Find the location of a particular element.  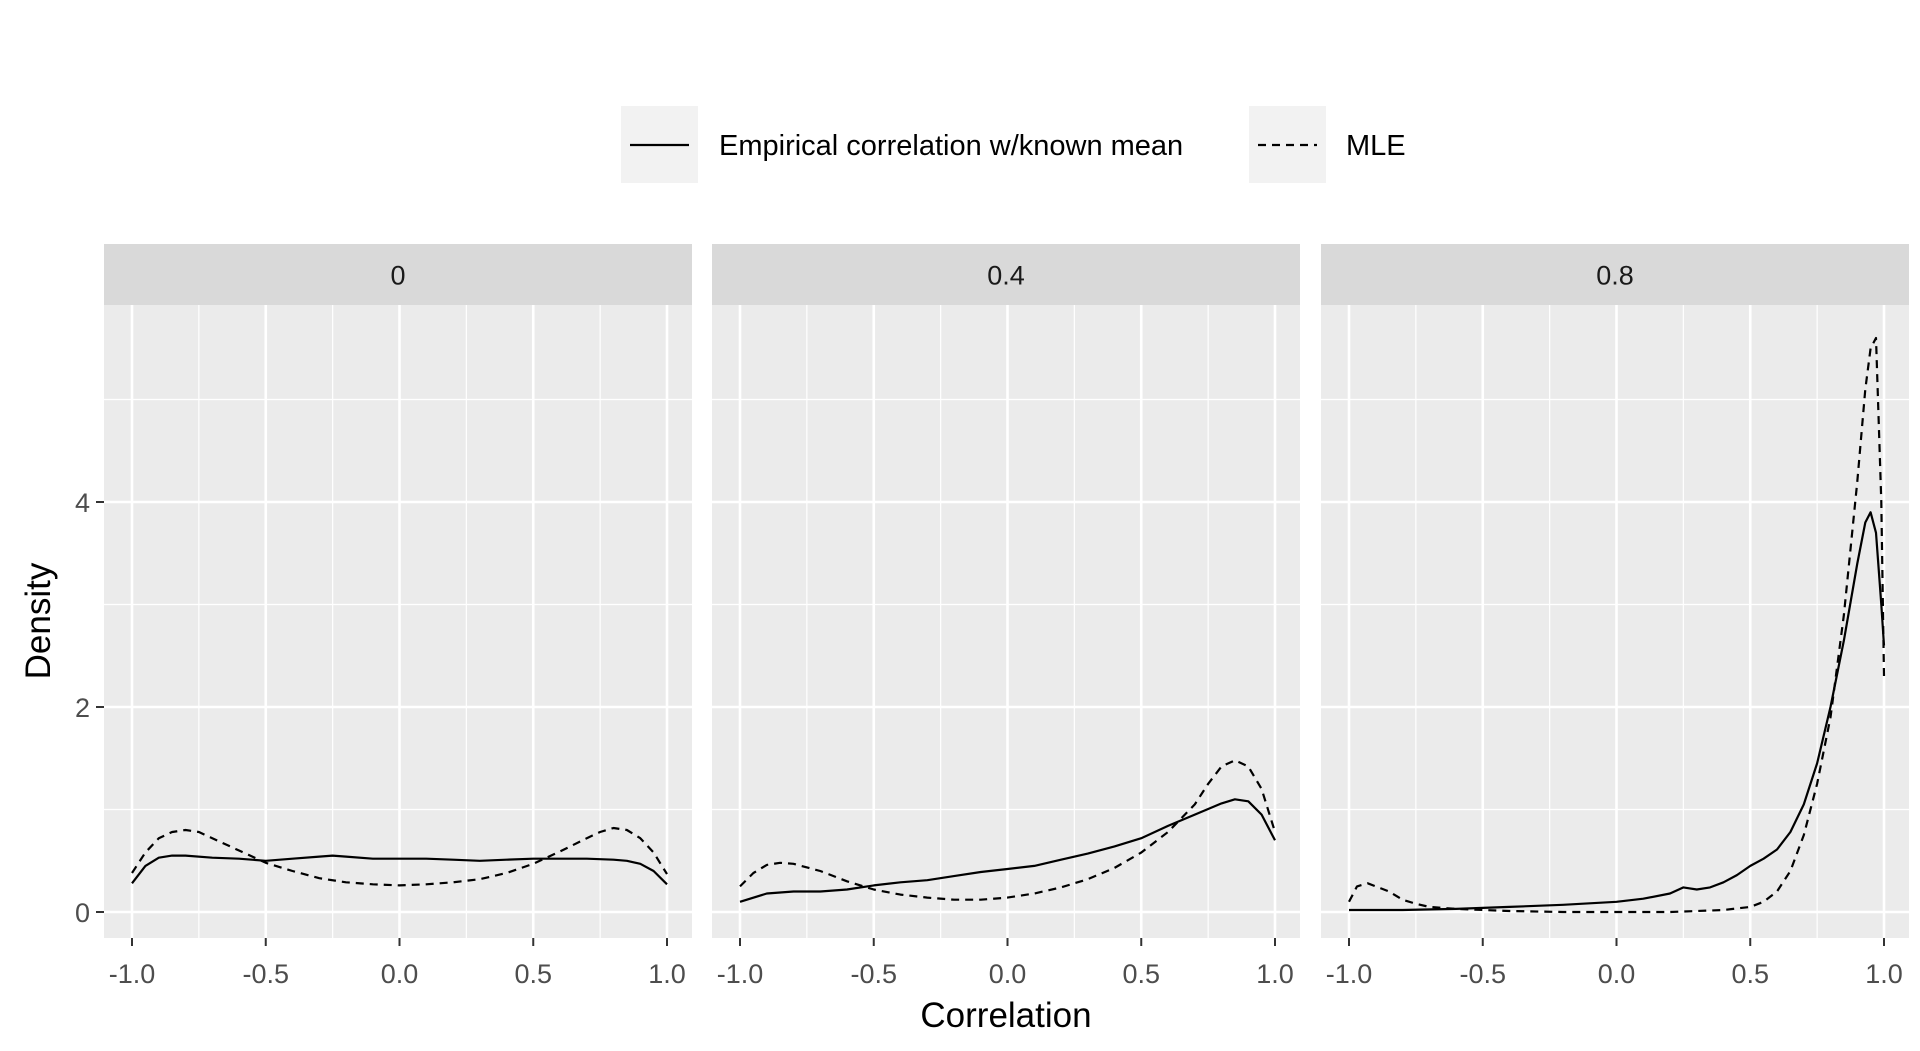

y-tick-label: 2 is located at coordinates (82, 708).